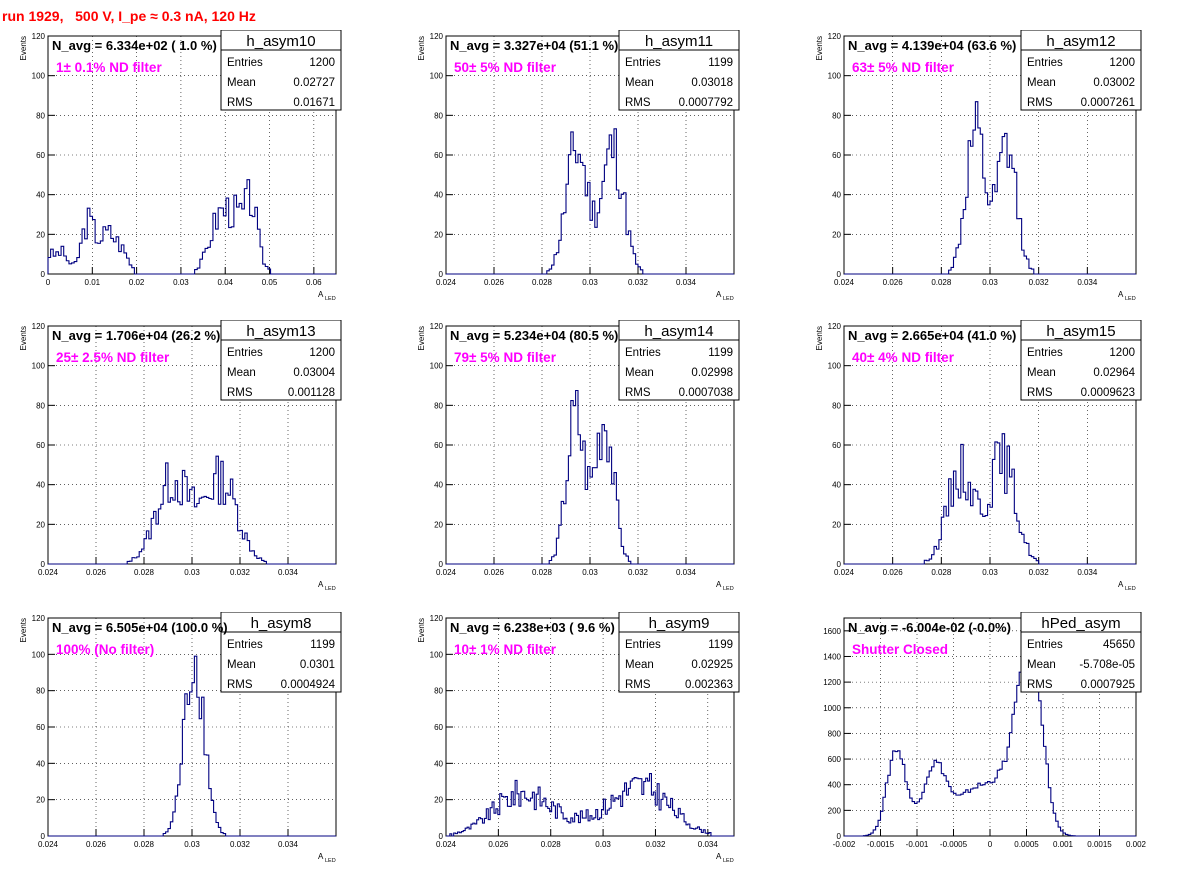  I want to click on y-tick-label: 200, so click(835, 810).